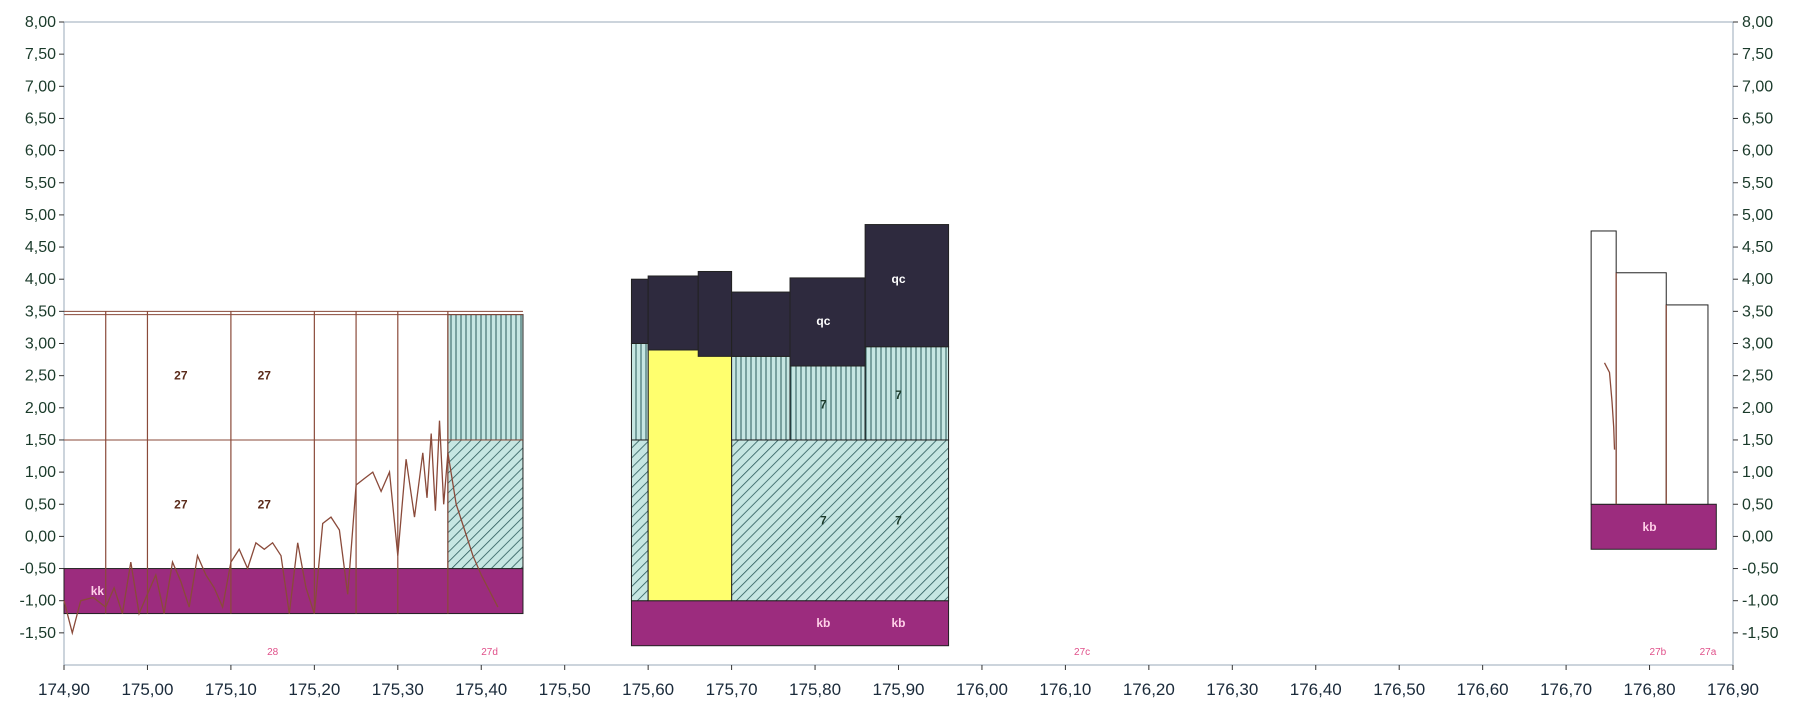 The image size is (1813, 713). What do you see at coordinates (1658, 652) in the screenshot?
I see `section-label: 27b` at bounding box center [1658, 652].